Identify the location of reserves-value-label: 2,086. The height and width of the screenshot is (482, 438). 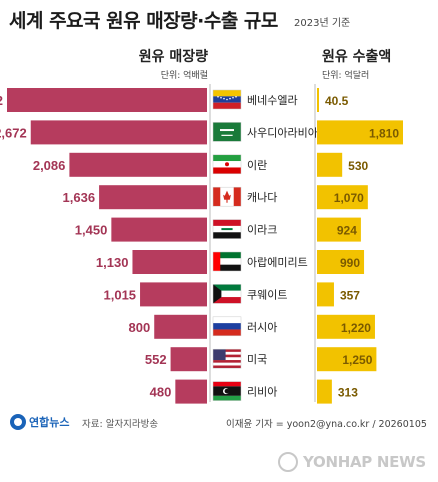
(49, 165).